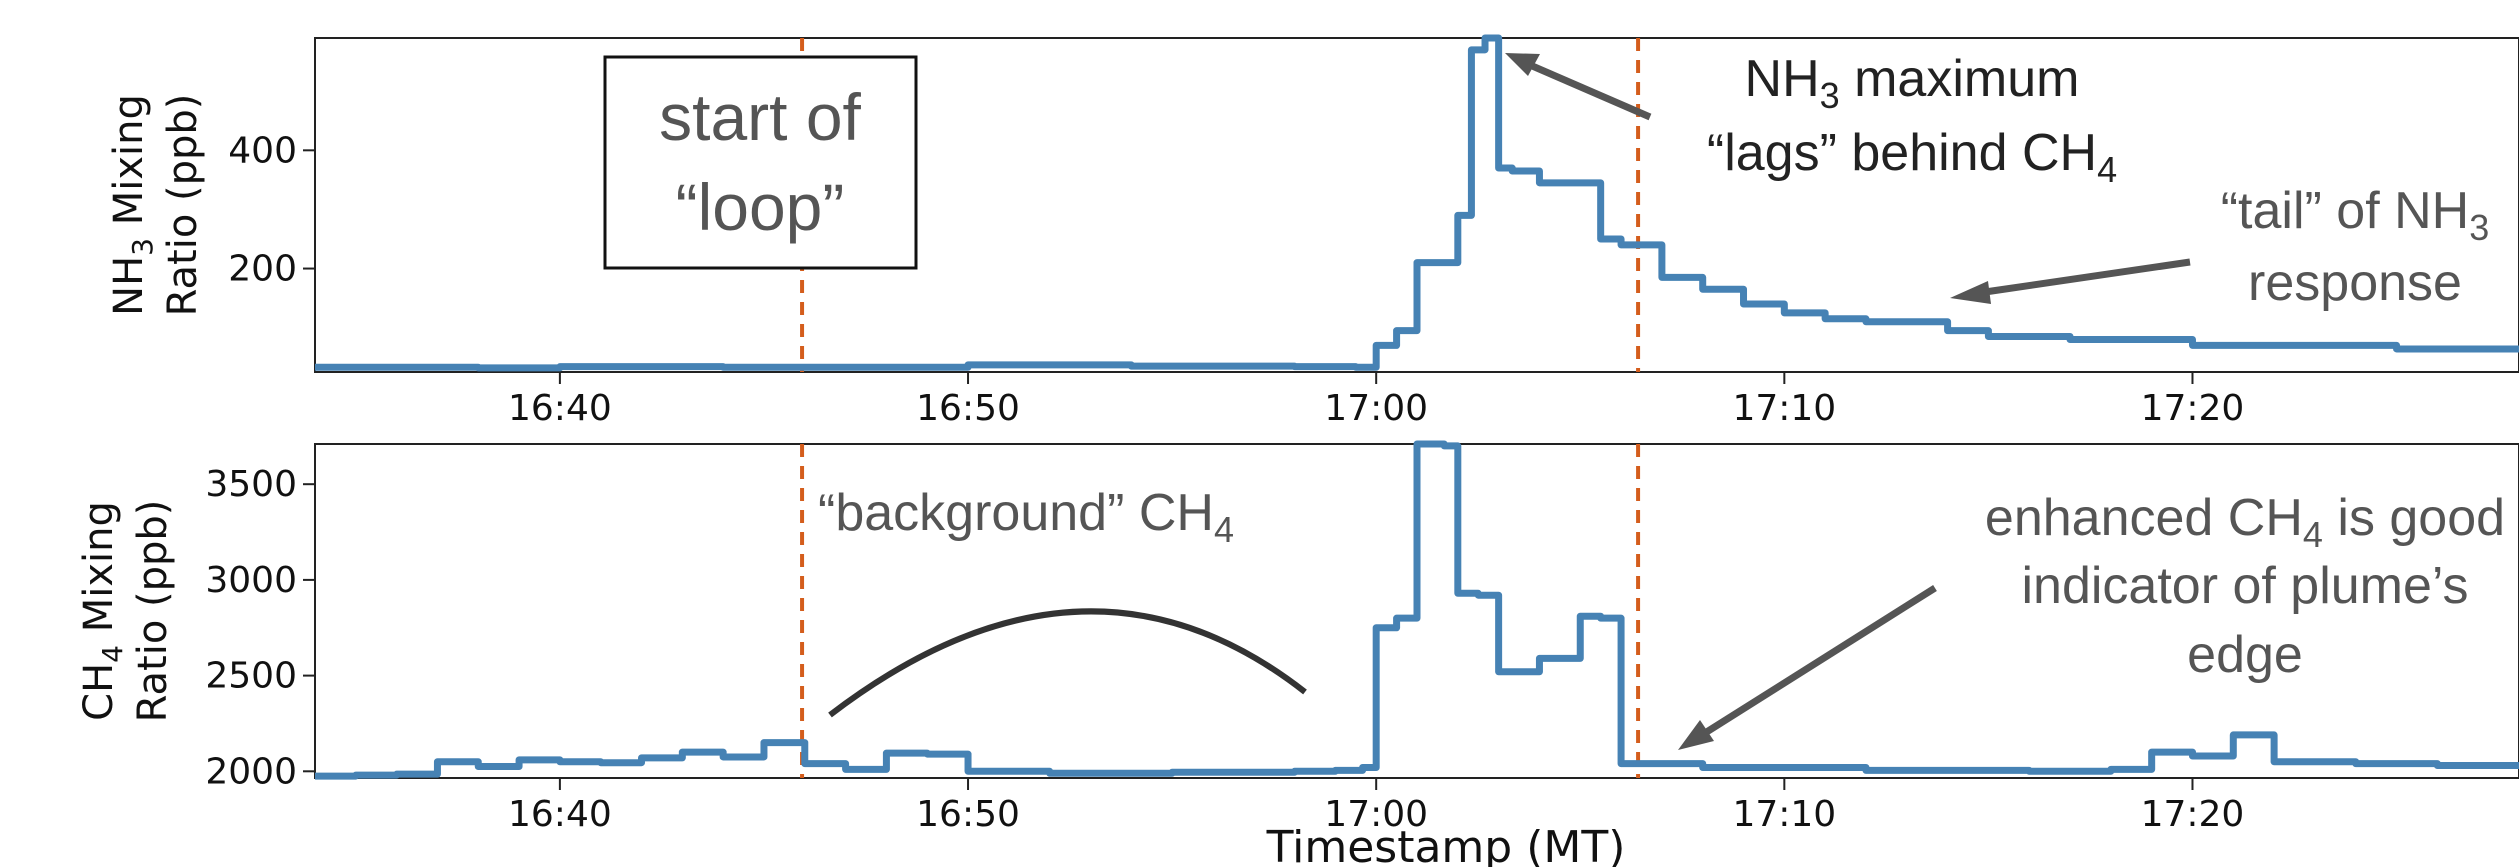 This screenshot has height=867, width=2519. Describe the element at coordinates (251, 771) in the screenshot. I see `ch4-y-tick-label: 2000` at that location.